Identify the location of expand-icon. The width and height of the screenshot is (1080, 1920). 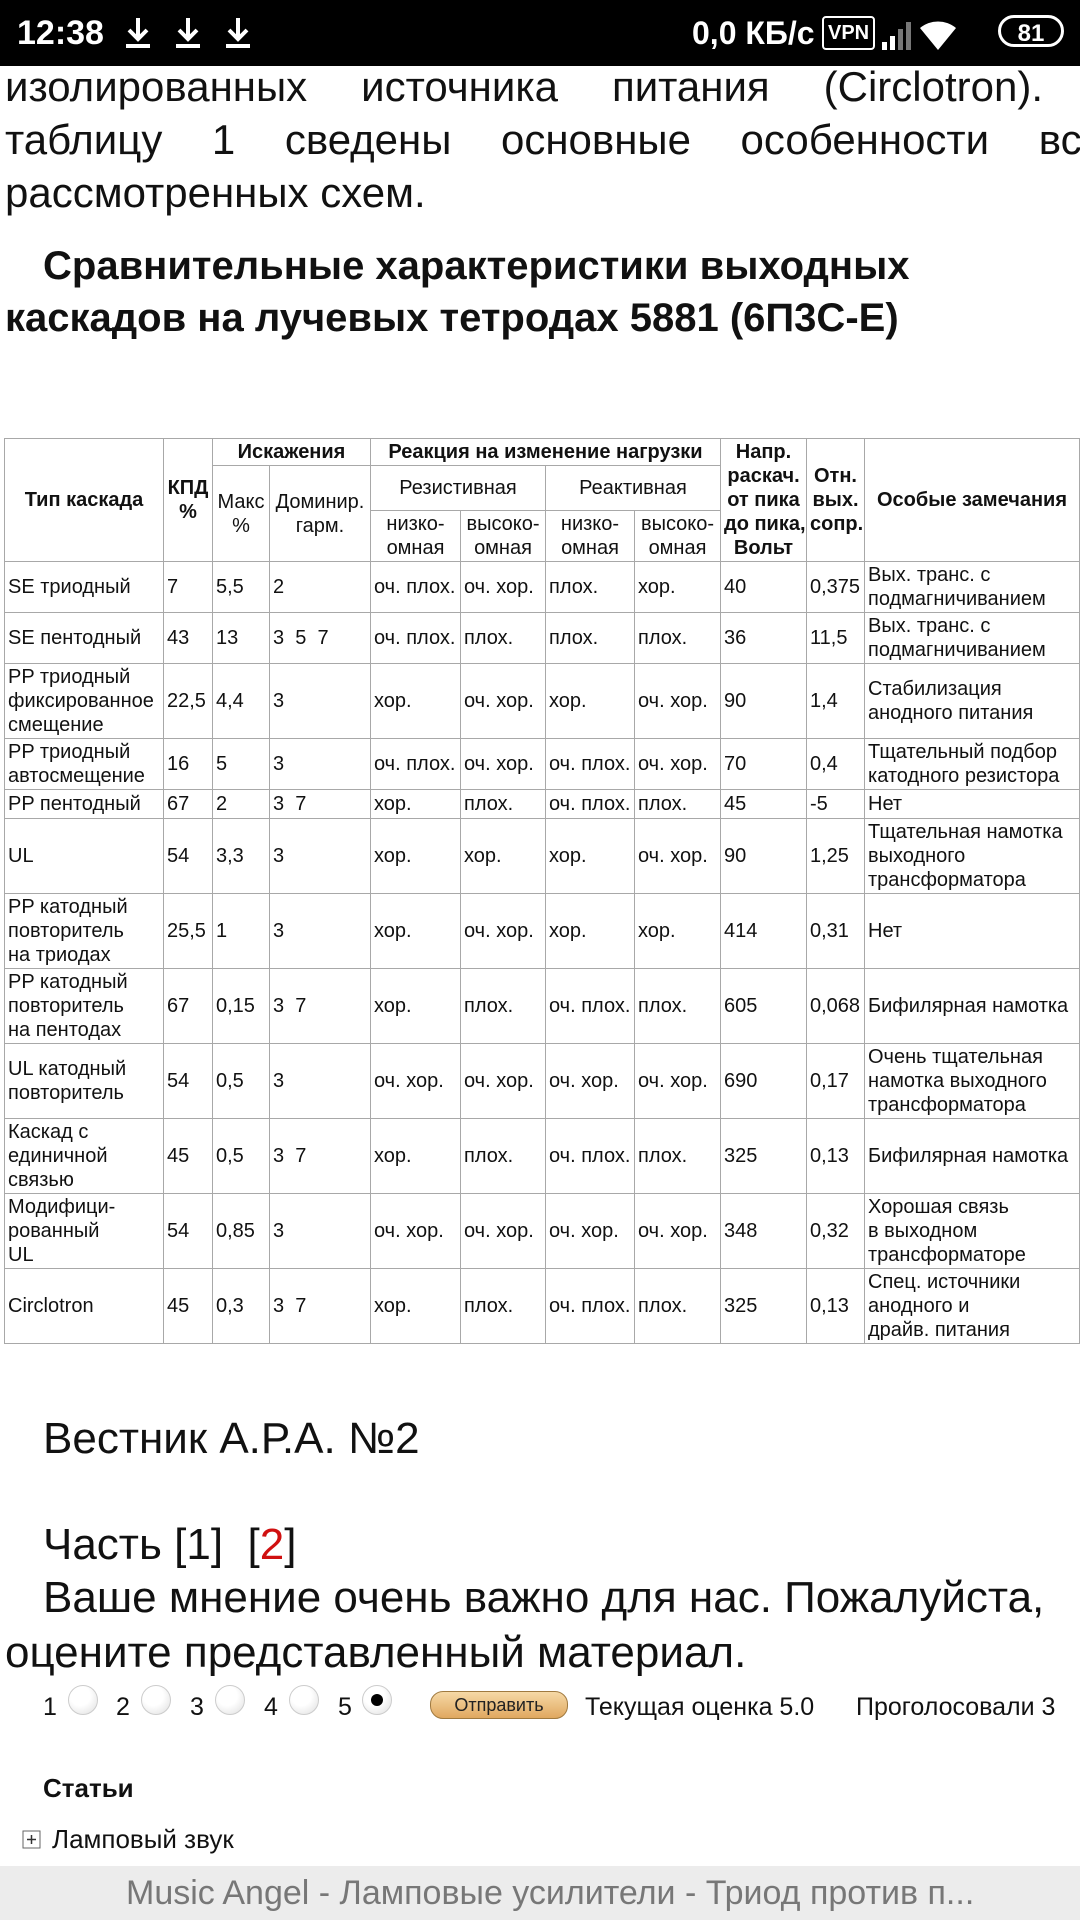
(32, 1840).